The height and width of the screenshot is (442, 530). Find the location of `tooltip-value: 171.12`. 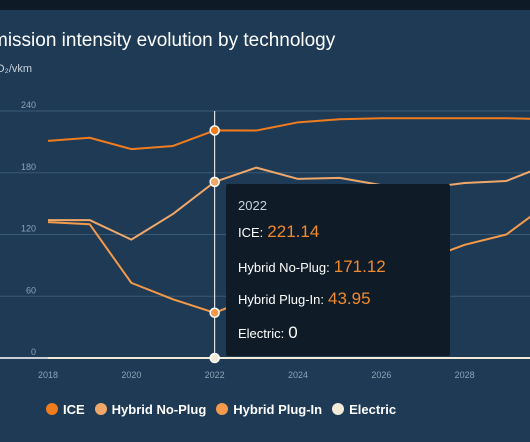

tooltip-value: 171.12 is located at coordinates (359, 266).